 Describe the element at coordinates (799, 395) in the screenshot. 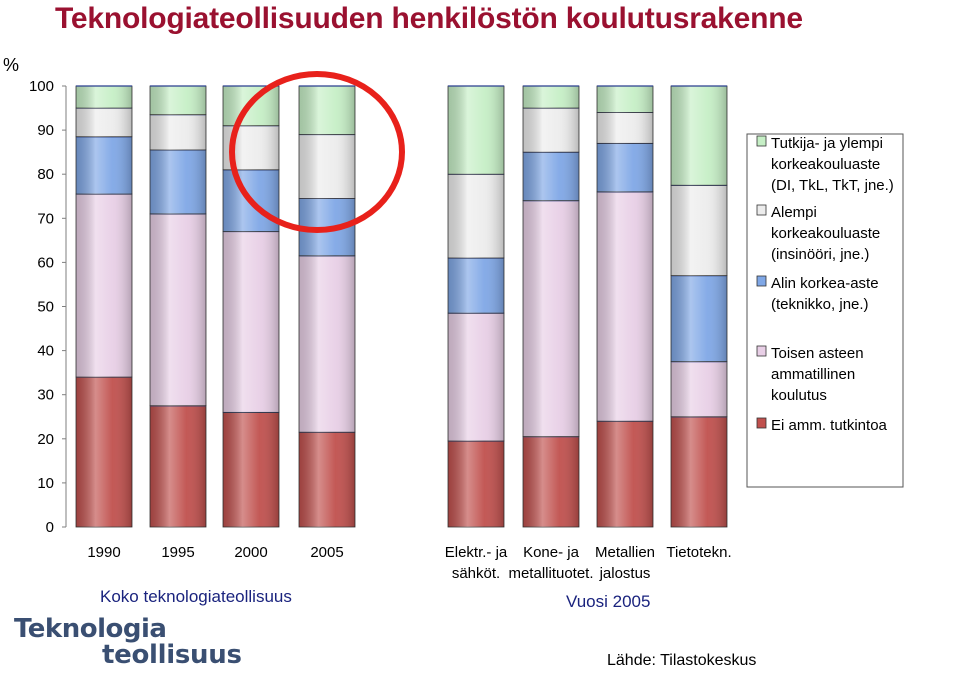

I see `legend-label: koulutus` at that location.